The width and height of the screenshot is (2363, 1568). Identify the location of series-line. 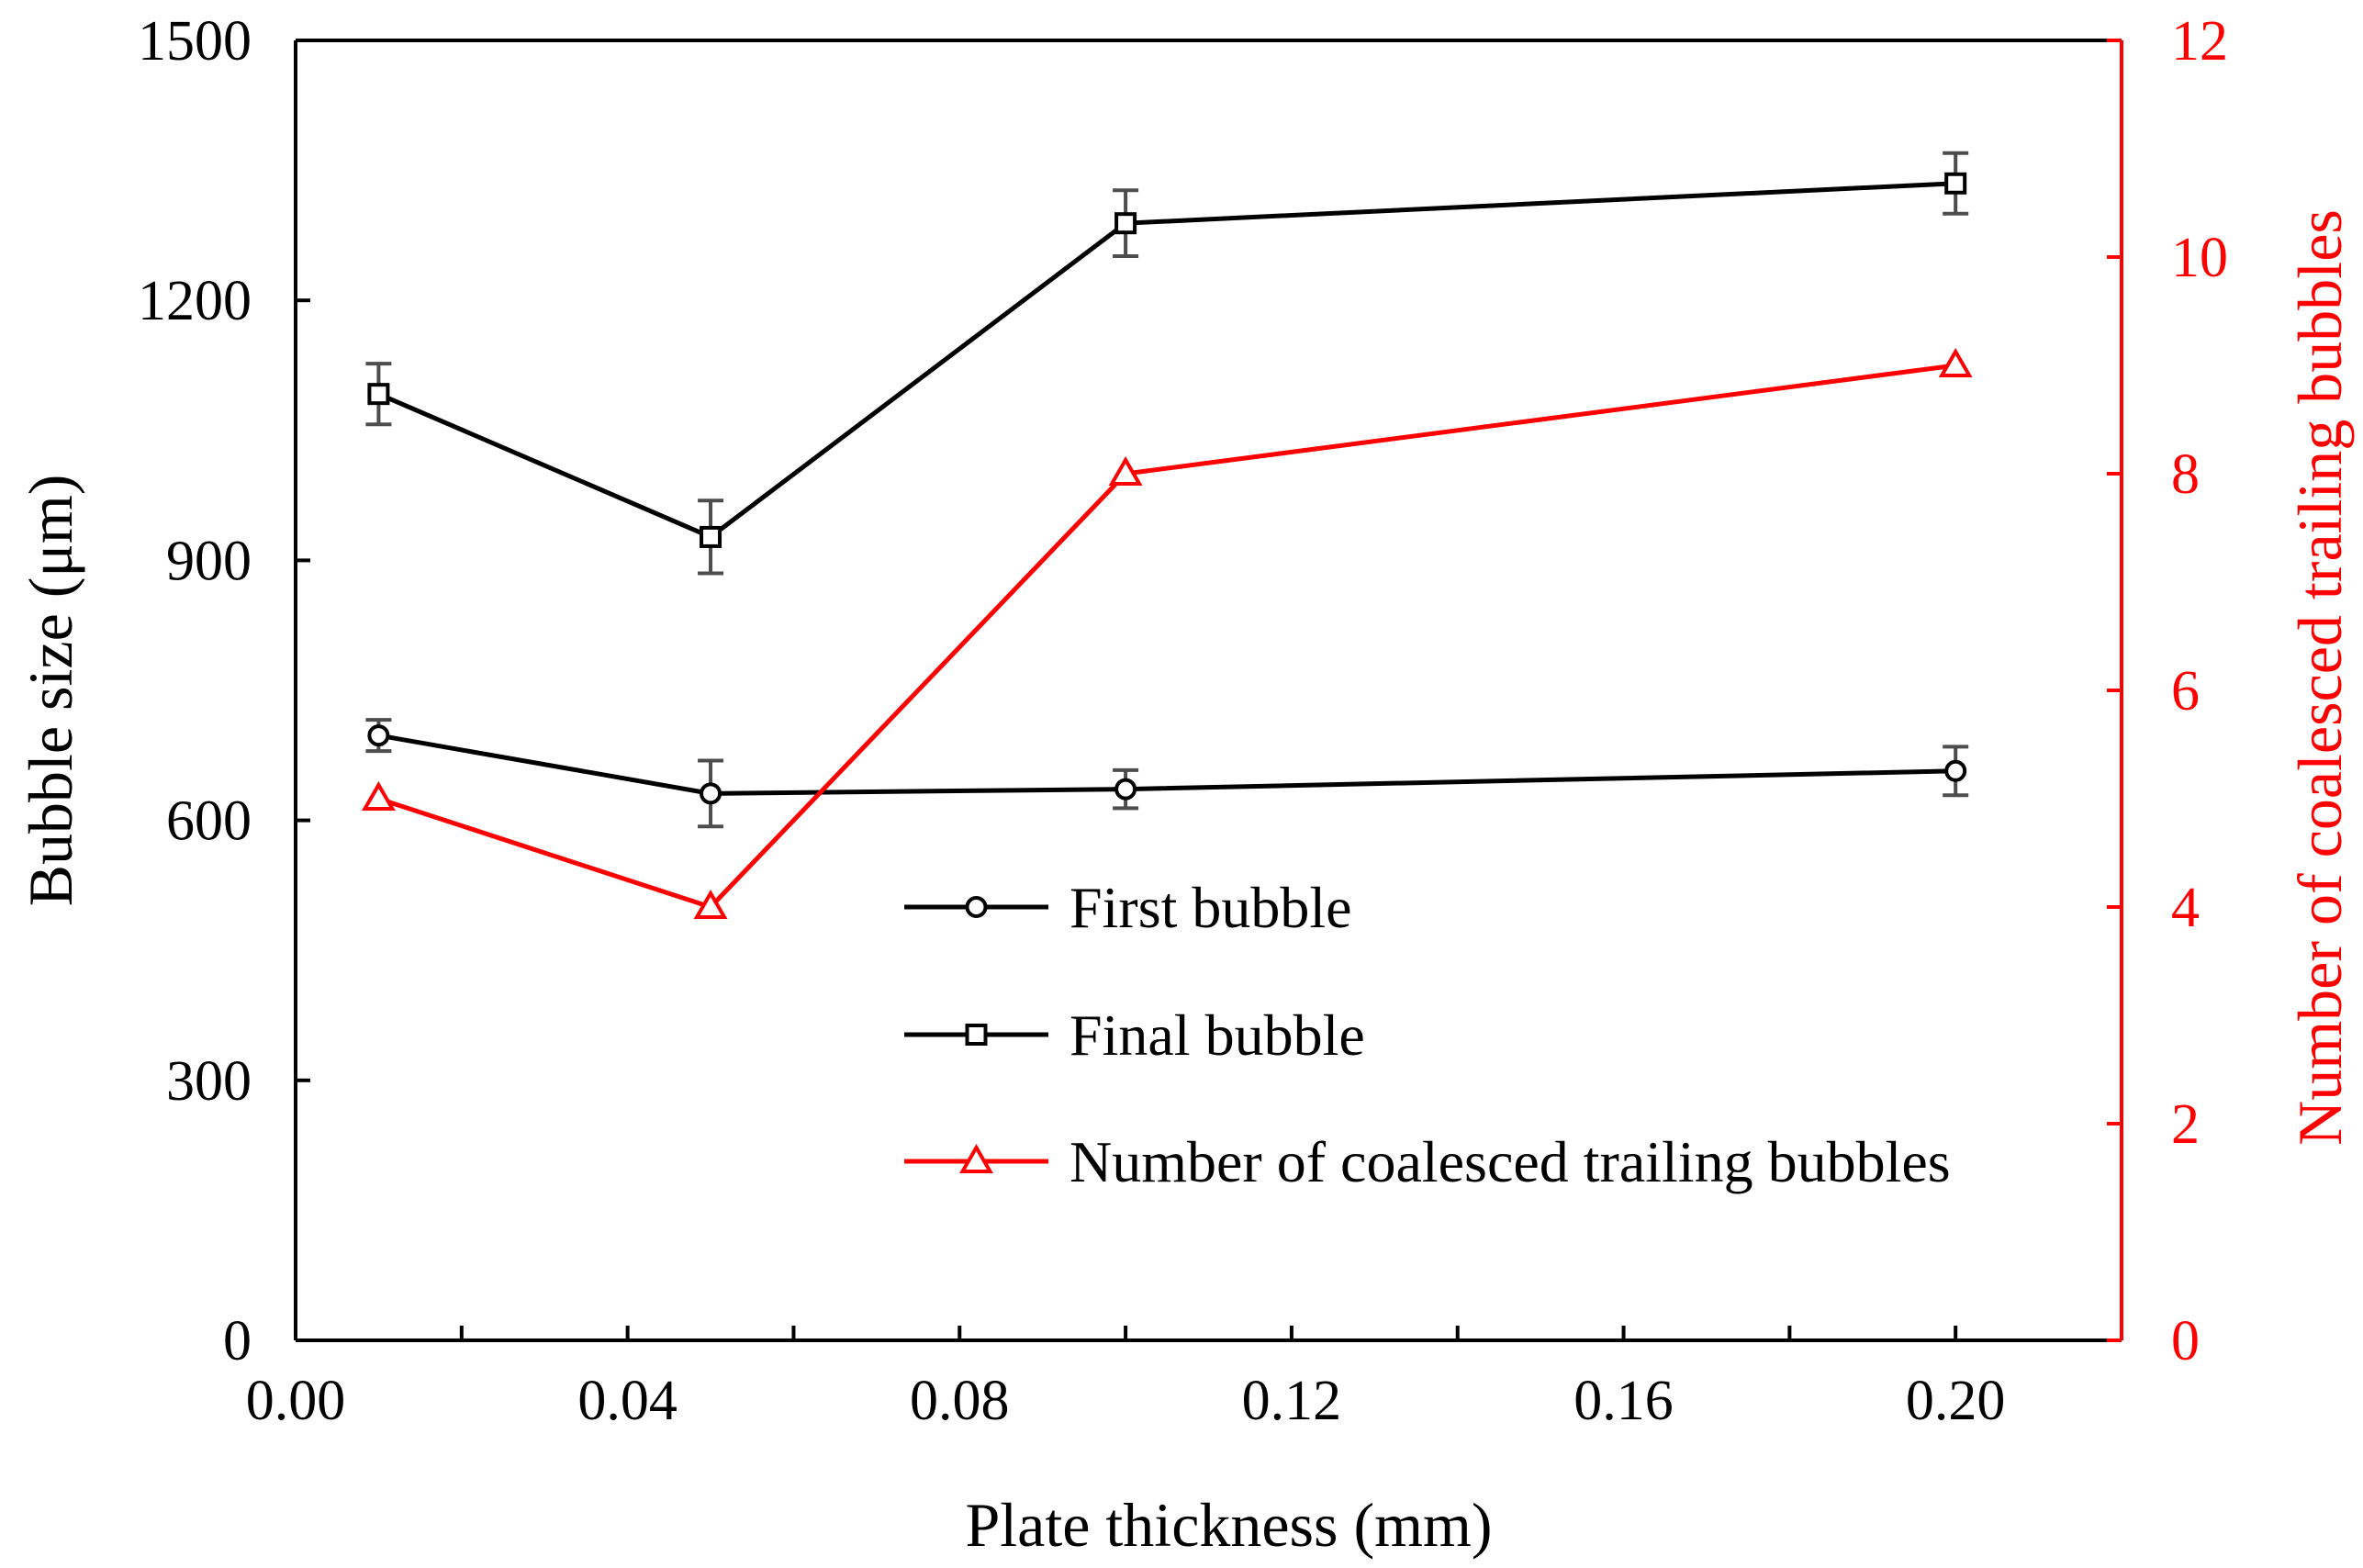
(1166, 764).